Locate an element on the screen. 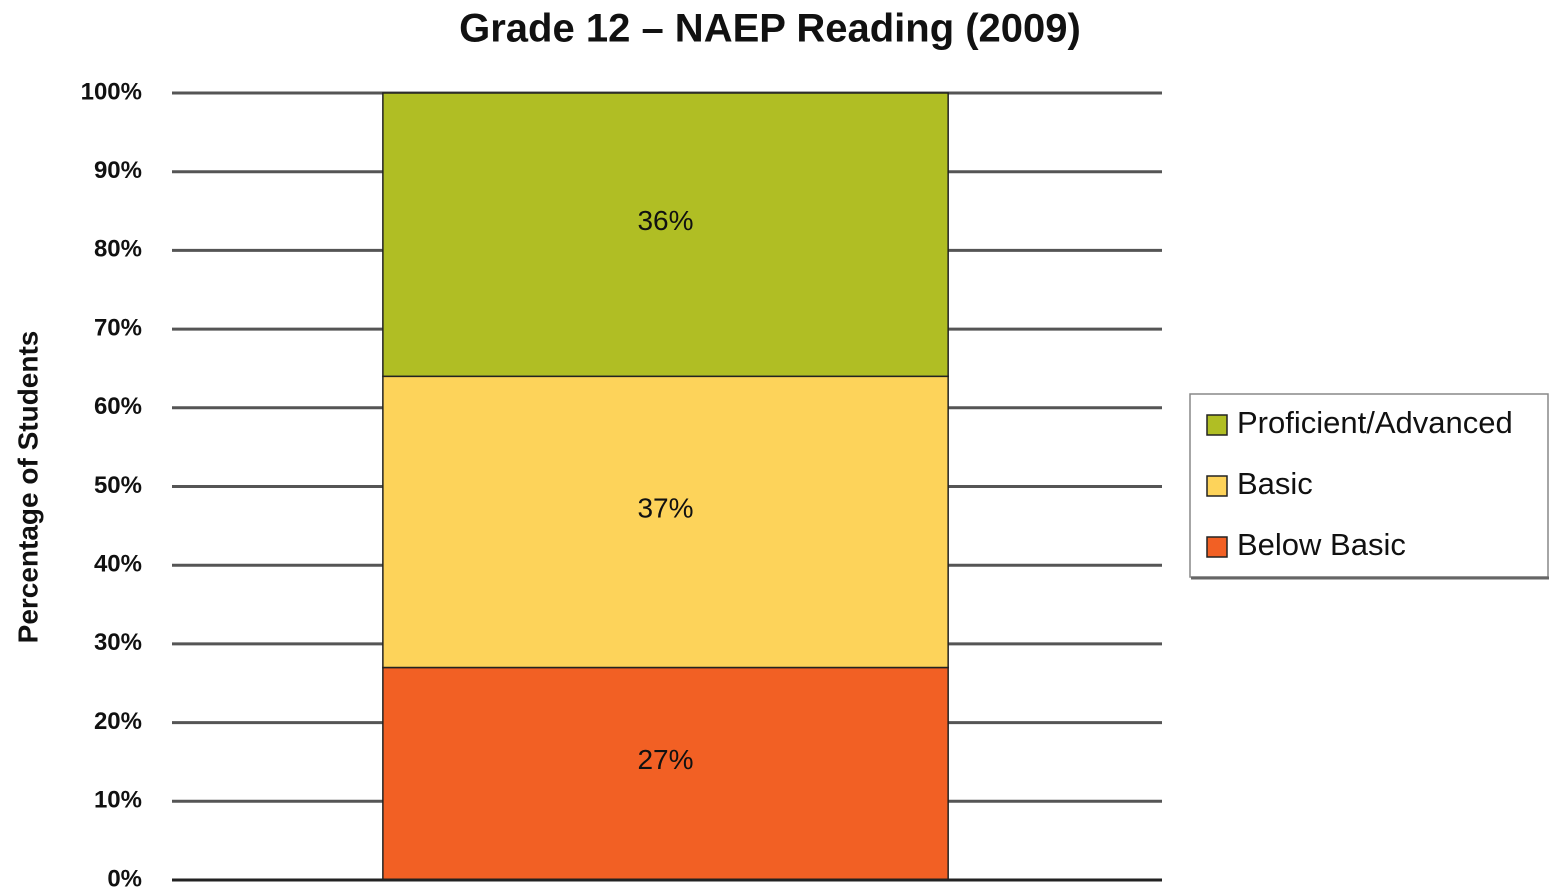 The width and height of the screenshot is (1551, 894). y-tick-label: 70% is located at coordinates (118, 327).